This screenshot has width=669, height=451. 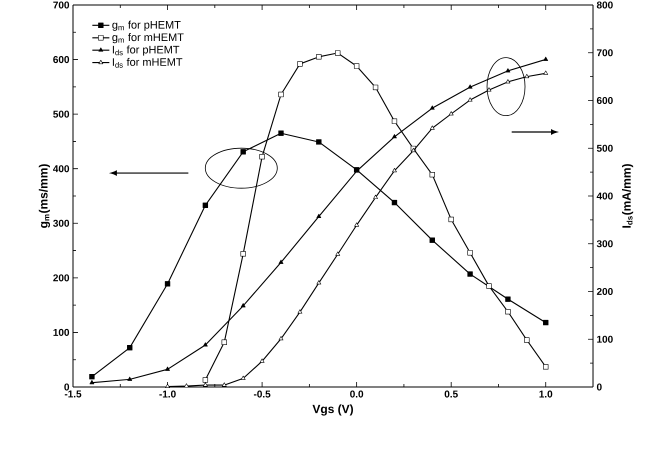 What do you see at coordinates (146, 25) in the screenshot?
I see `legend-label: g$_{m}$ for pHEMT` at bounding box center [146, 25].